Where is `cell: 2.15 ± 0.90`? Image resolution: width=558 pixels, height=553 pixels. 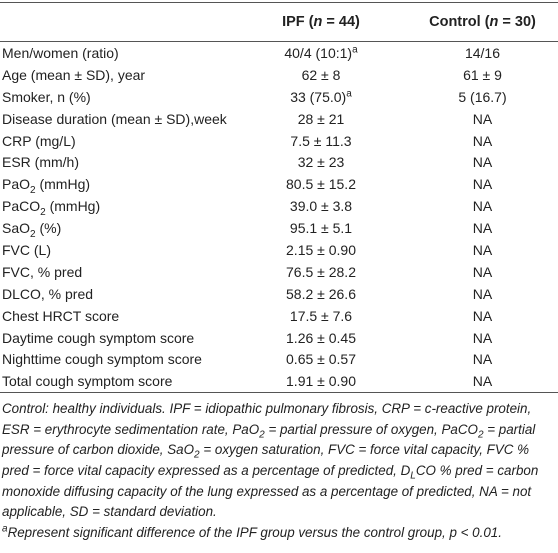 cell: 2.15 ± 0.90 is located at coordinates (321, 250).